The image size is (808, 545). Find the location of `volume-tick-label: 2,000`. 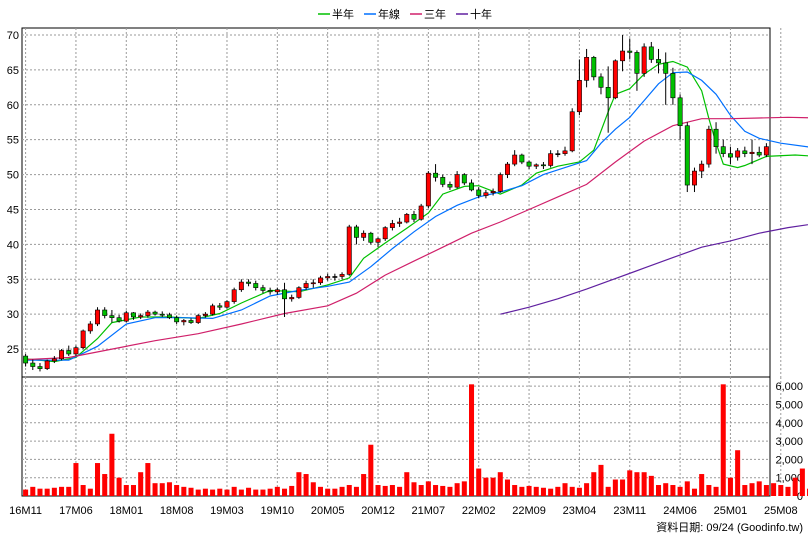

volume-tick-label: 2,000 is located at coordinates (789, 460).